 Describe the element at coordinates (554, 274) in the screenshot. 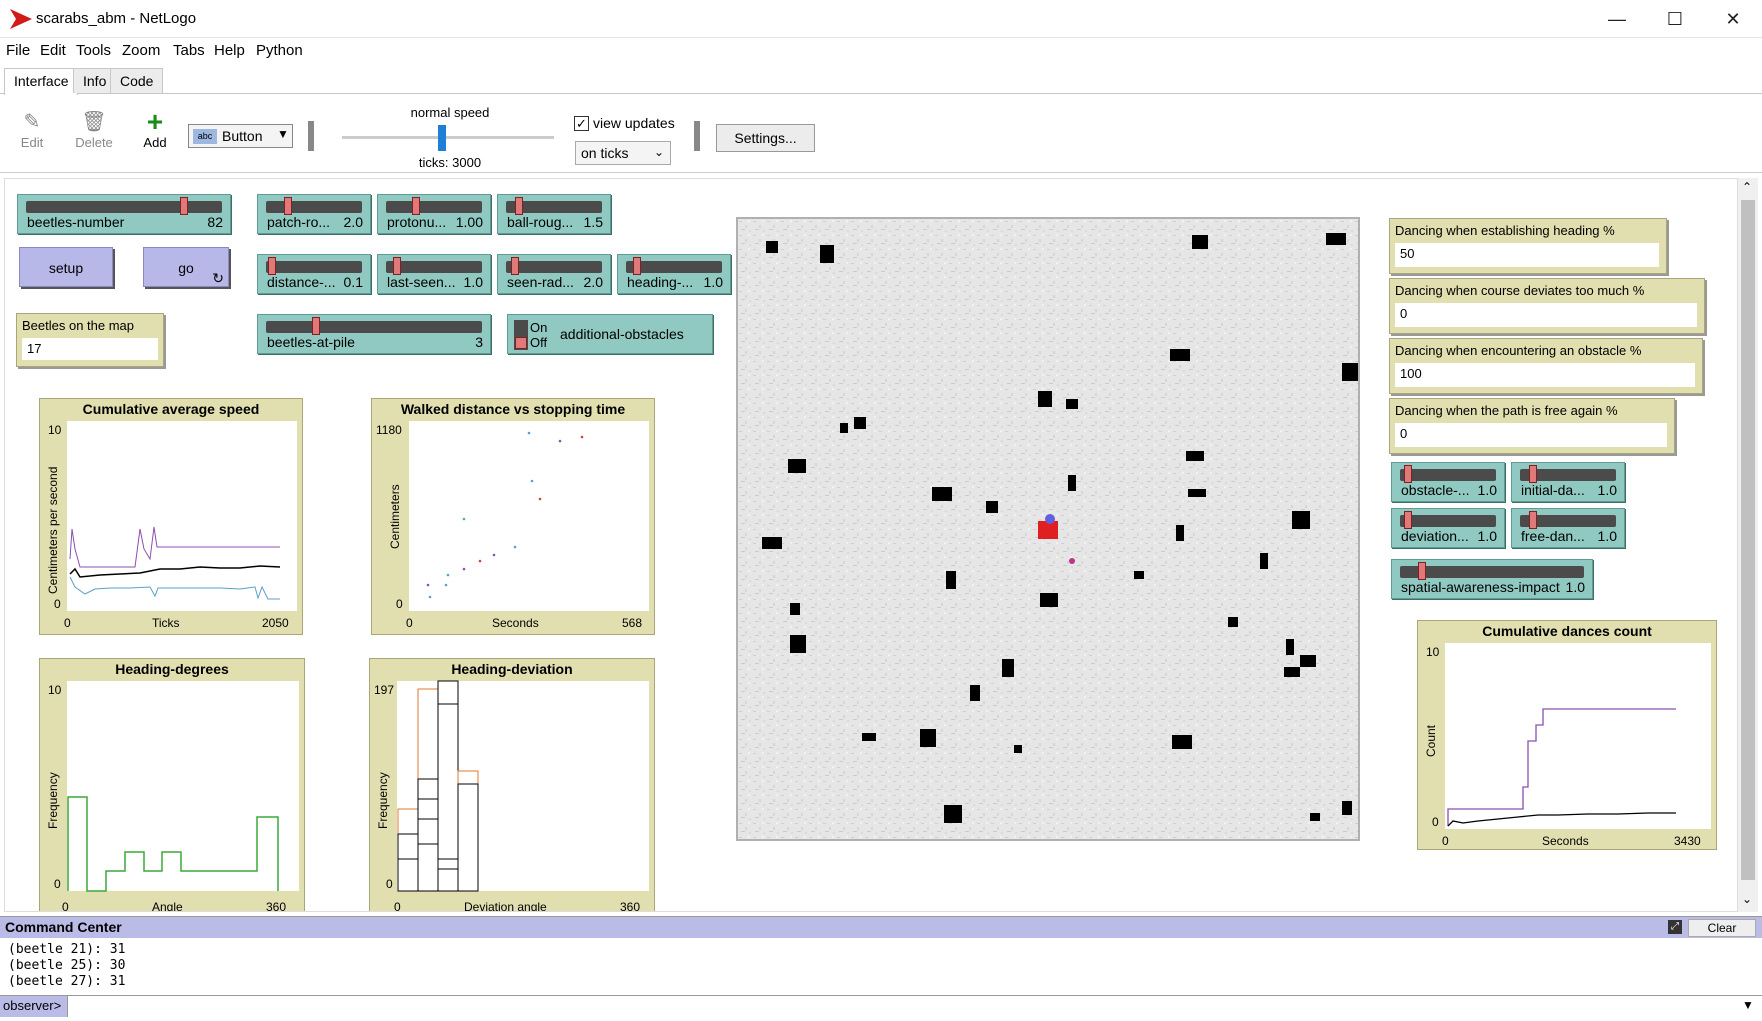

I see `slider-seen-rad: seen-rad... 2.0` at that location.